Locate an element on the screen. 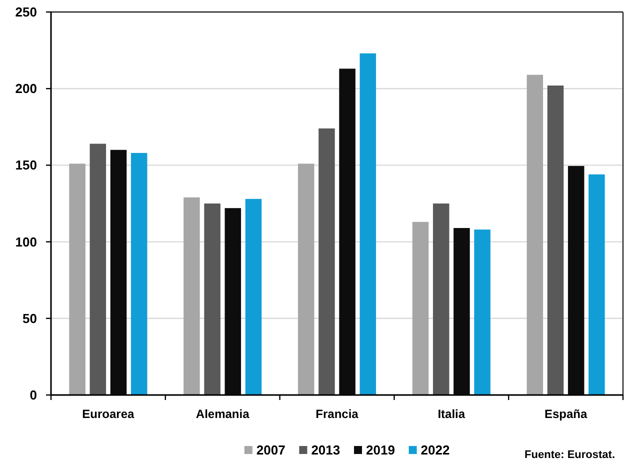 The width and height of the screenshot is (625, 464). y-tick-label: 0 is located at coordinates (33, 395).